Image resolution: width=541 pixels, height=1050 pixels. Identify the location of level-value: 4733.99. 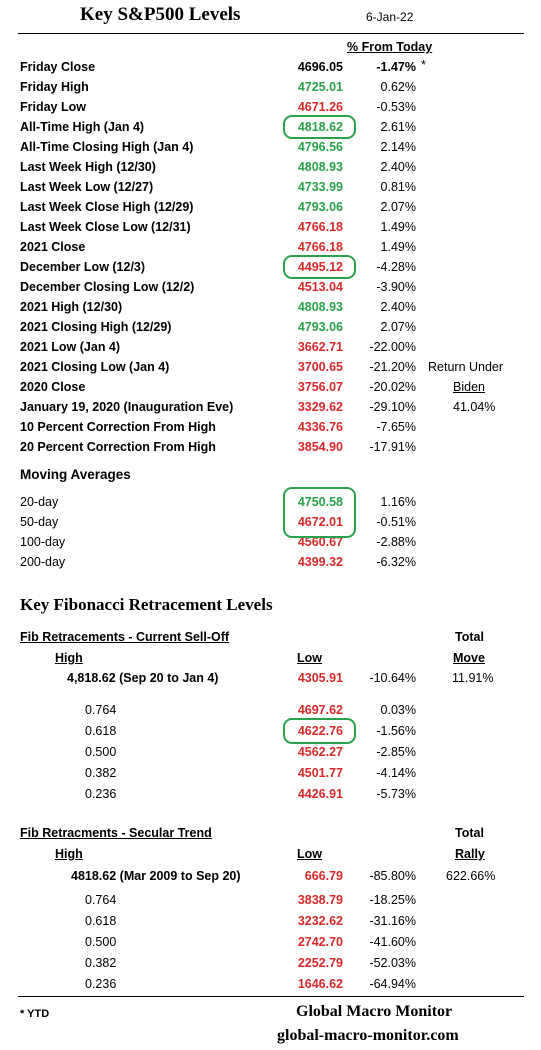
(320, 187).